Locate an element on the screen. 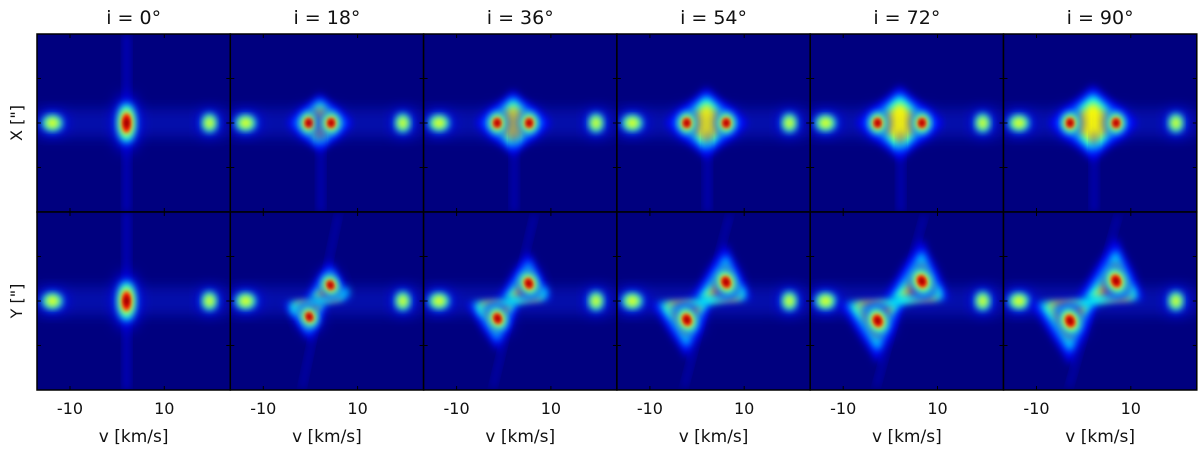 Image resolution: width=1200 pixels, height=449 pixels. panel-r0-c5 is located at coordinates (1100, 123).